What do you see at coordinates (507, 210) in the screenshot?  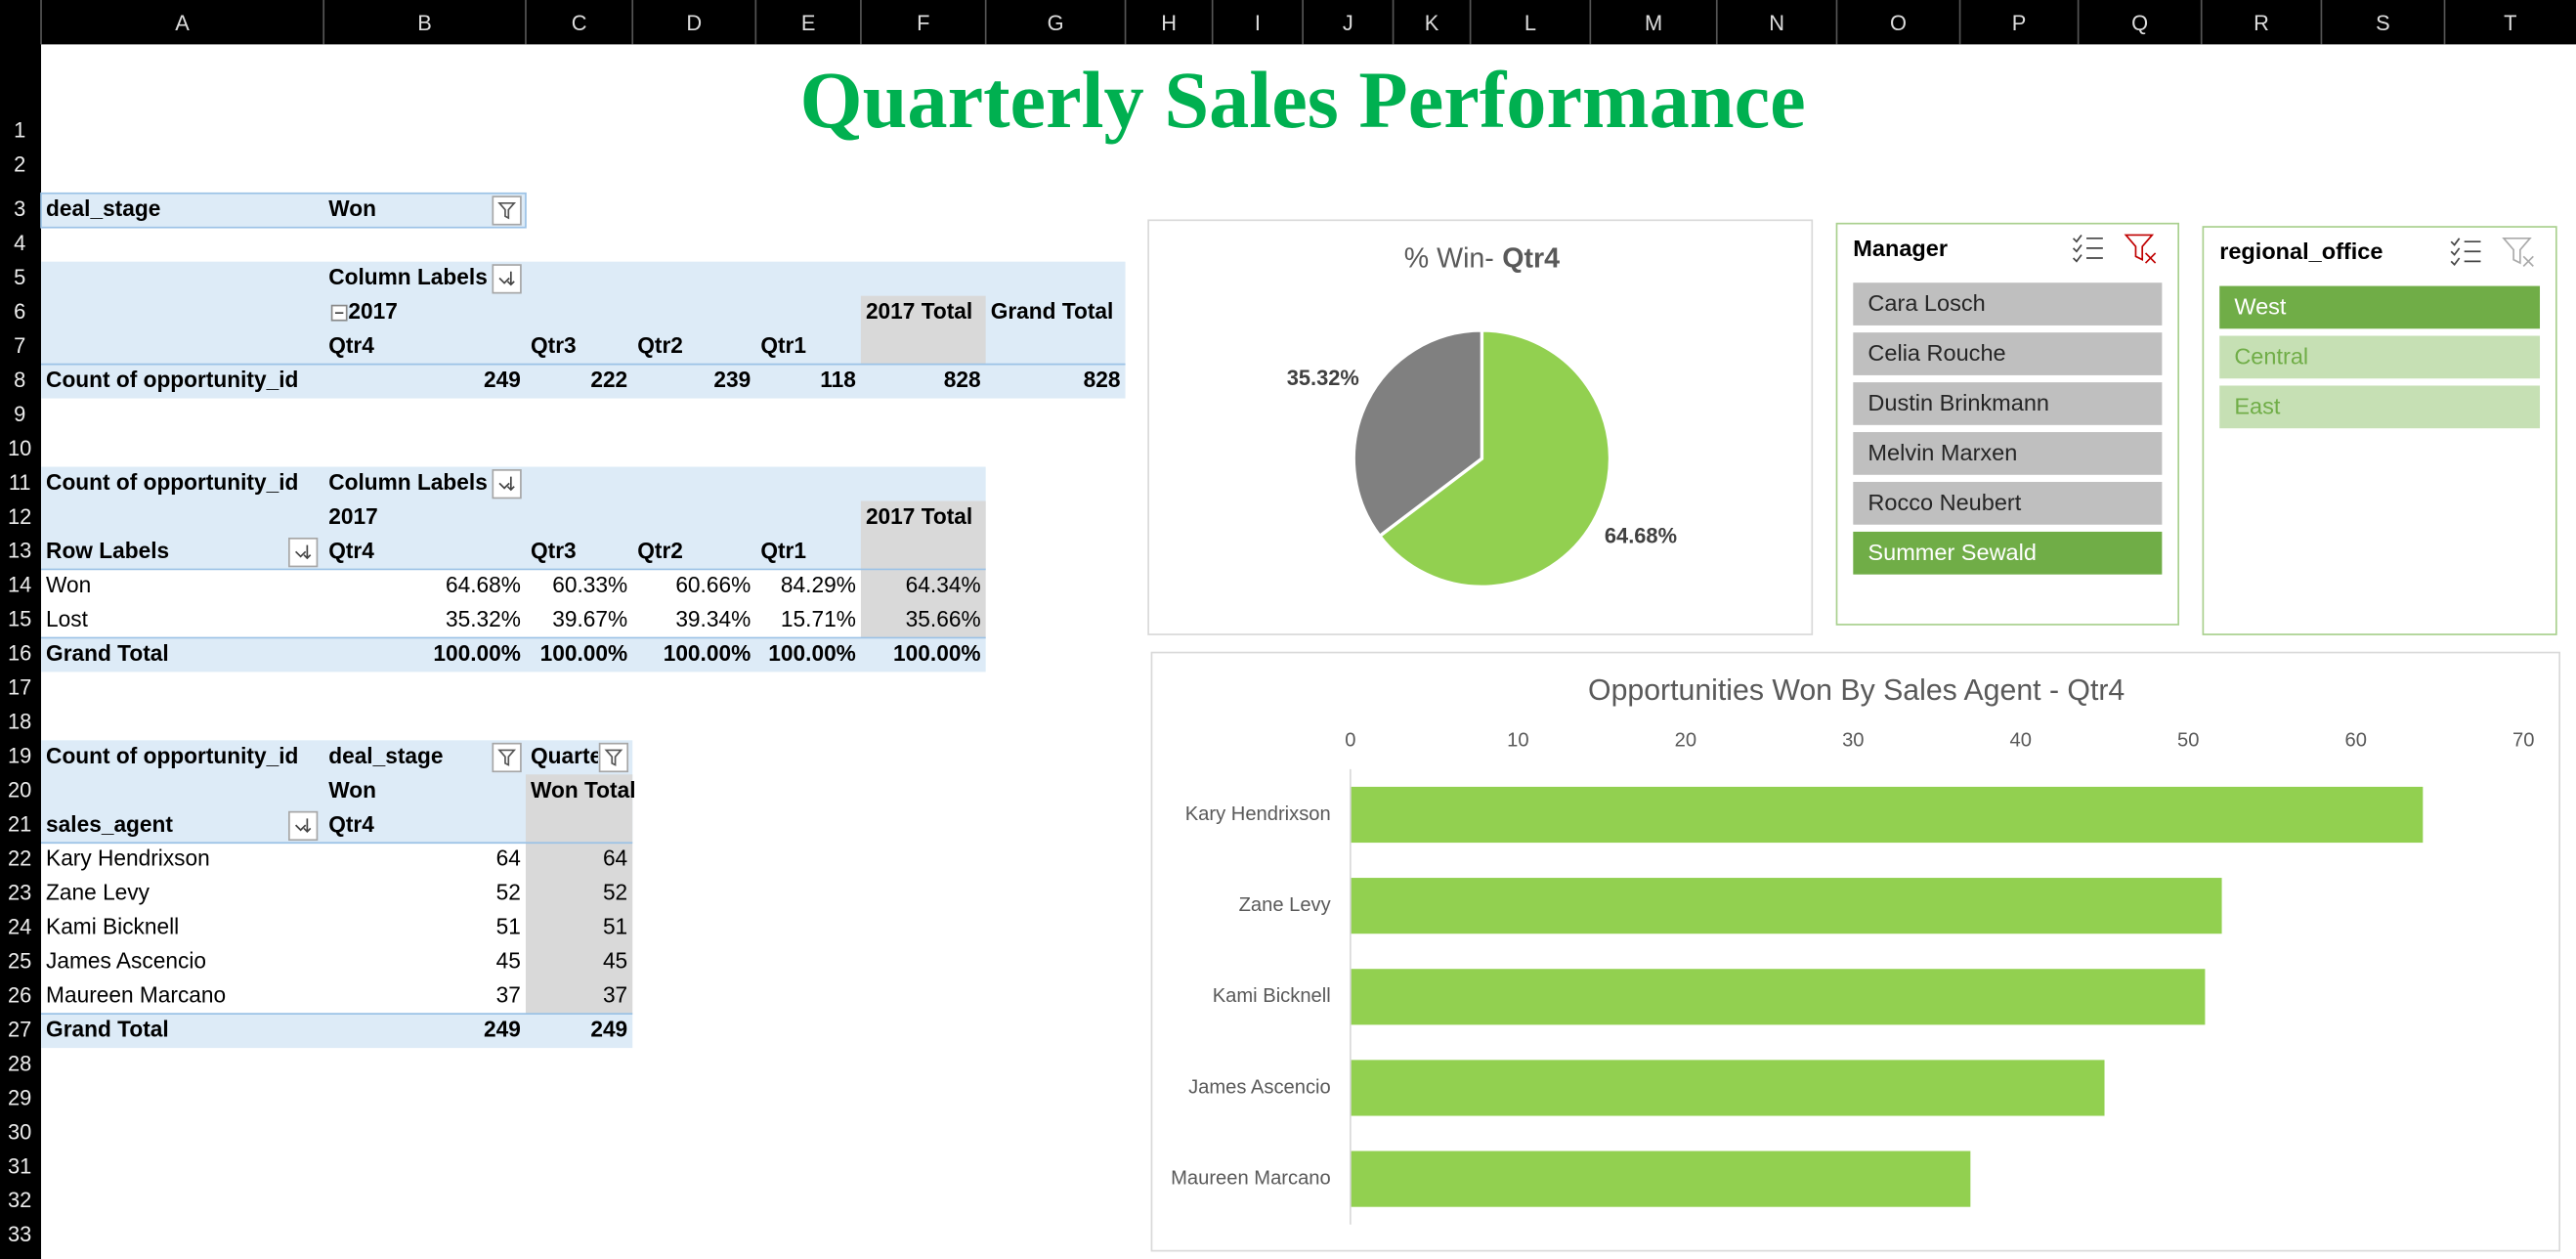 I see `filter-glyph` at bounding box center [507, 210].